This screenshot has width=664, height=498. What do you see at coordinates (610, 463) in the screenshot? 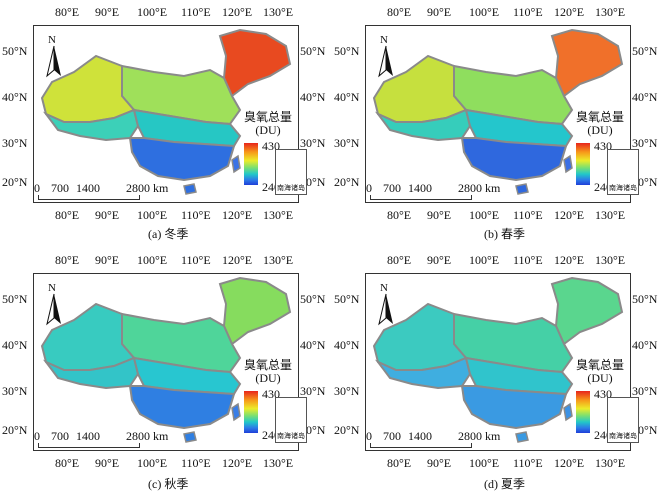
I see `lon-label-bottom: 130°E` at bounding box center [610, 463].